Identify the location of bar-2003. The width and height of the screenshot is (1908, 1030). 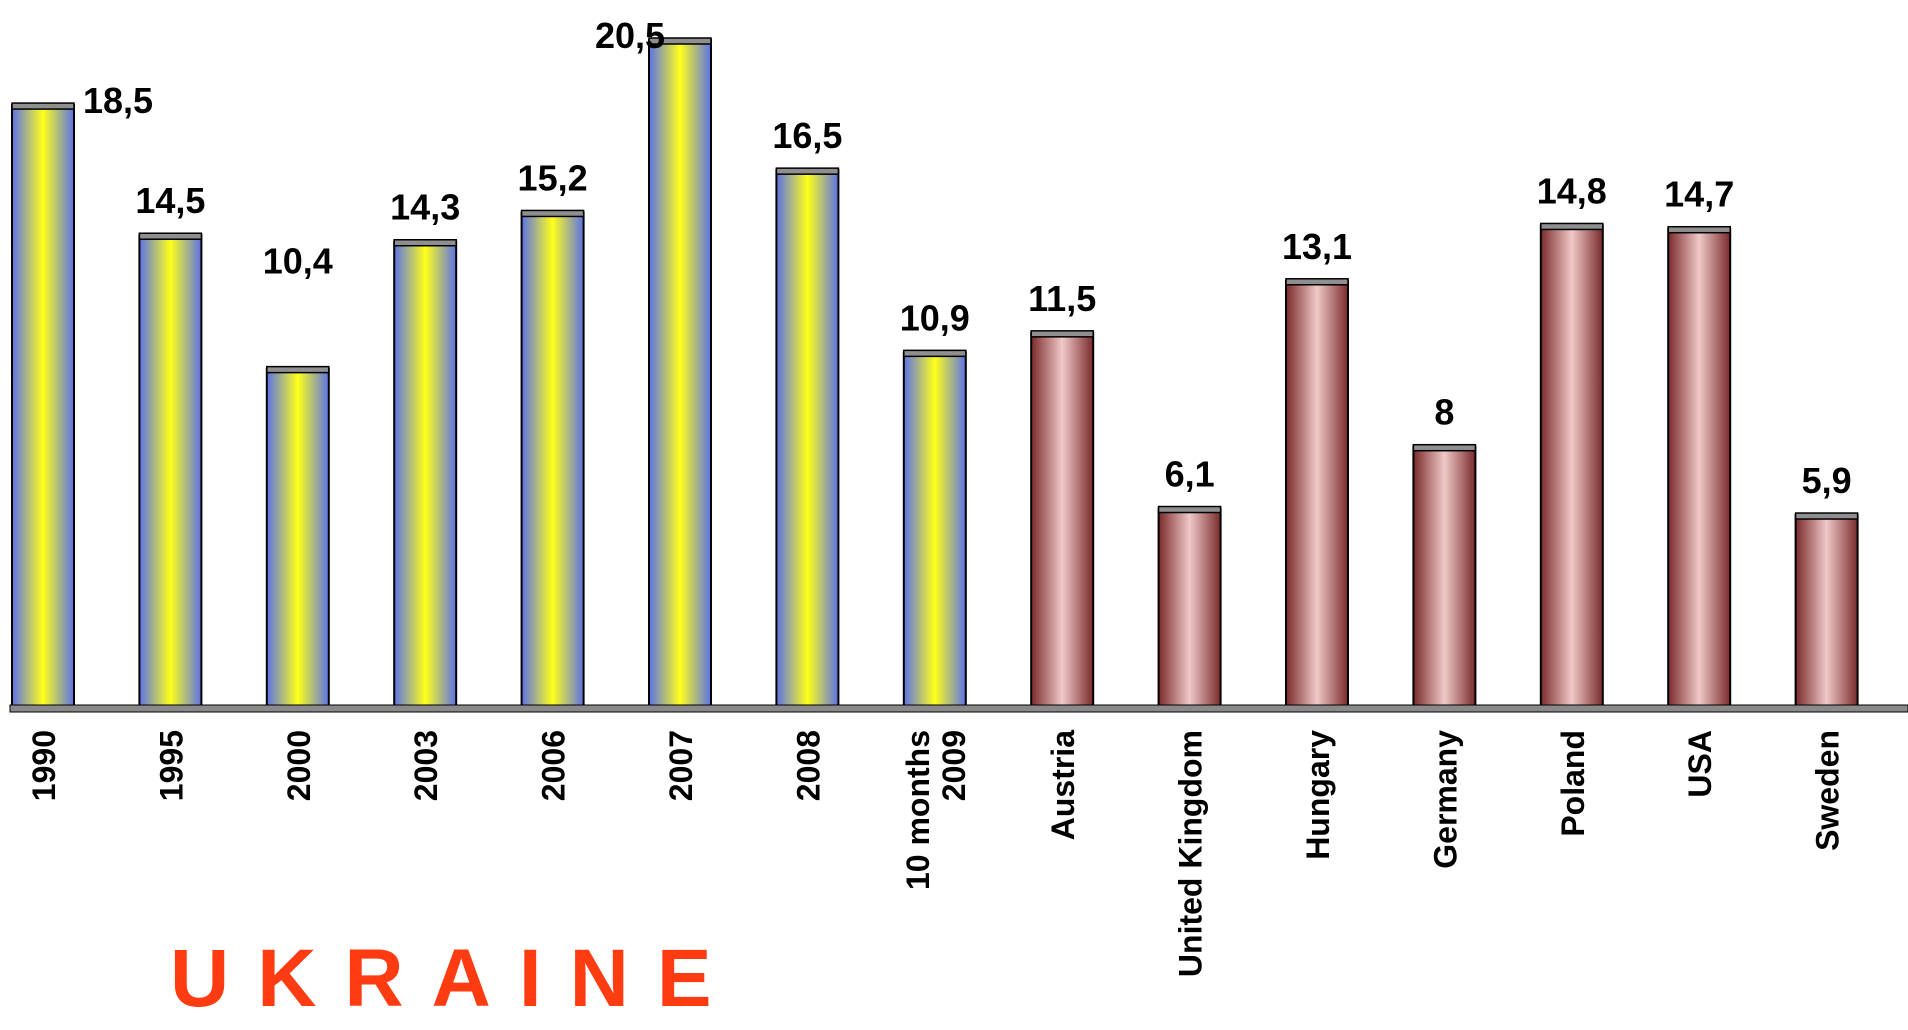
(425, 475).